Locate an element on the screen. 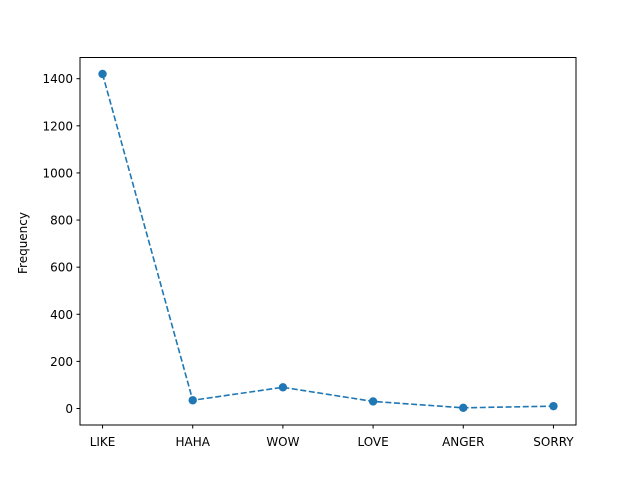 The width and height of the screenshot is (640, 478). y-tick-label: 0 is located at coordinates (69, 409).